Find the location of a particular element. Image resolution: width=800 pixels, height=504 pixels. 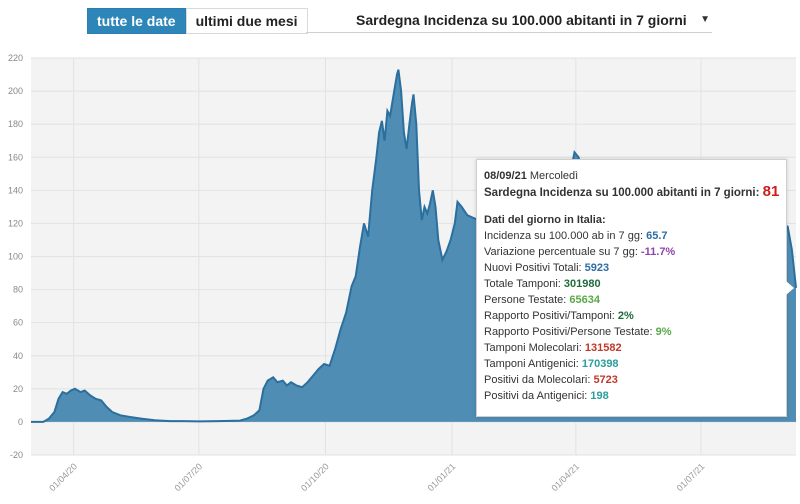

tooltip-row-label: Totale Tamponi: is located at coordinates (524, 284).